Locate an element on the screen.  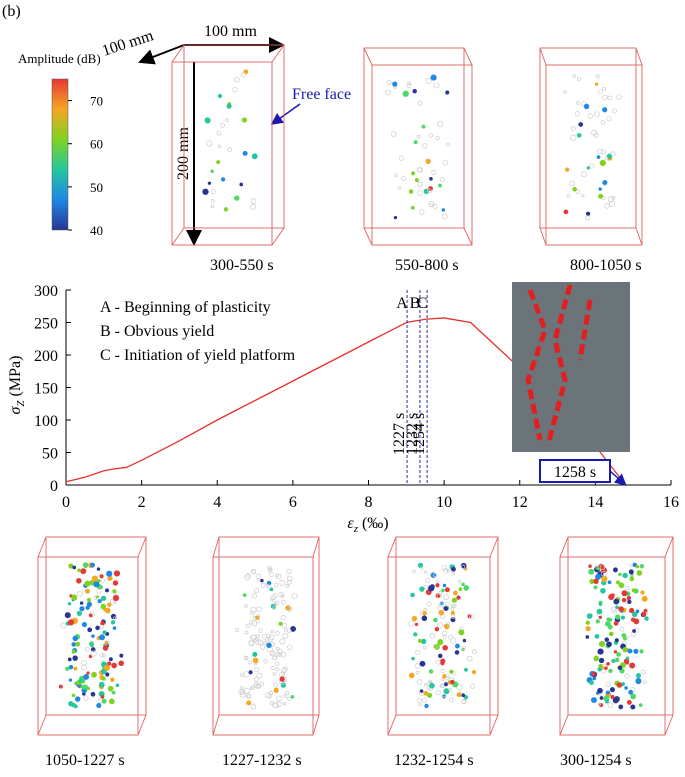
panel-label: 550-800 s is located at coordinates (427, 265).